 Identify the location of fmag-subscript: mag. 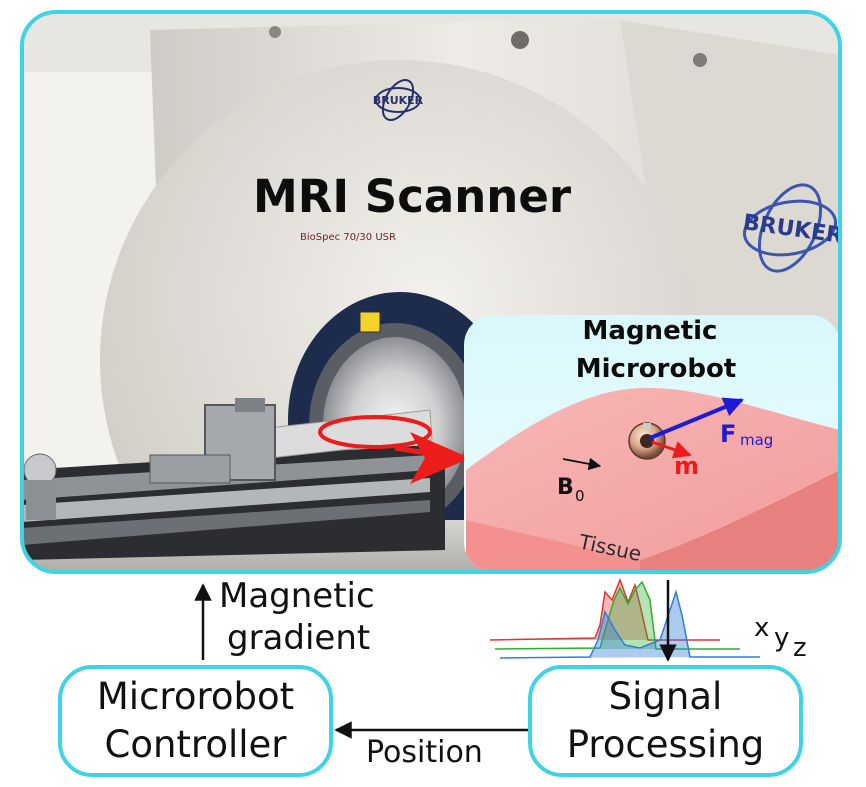
(756, 440).